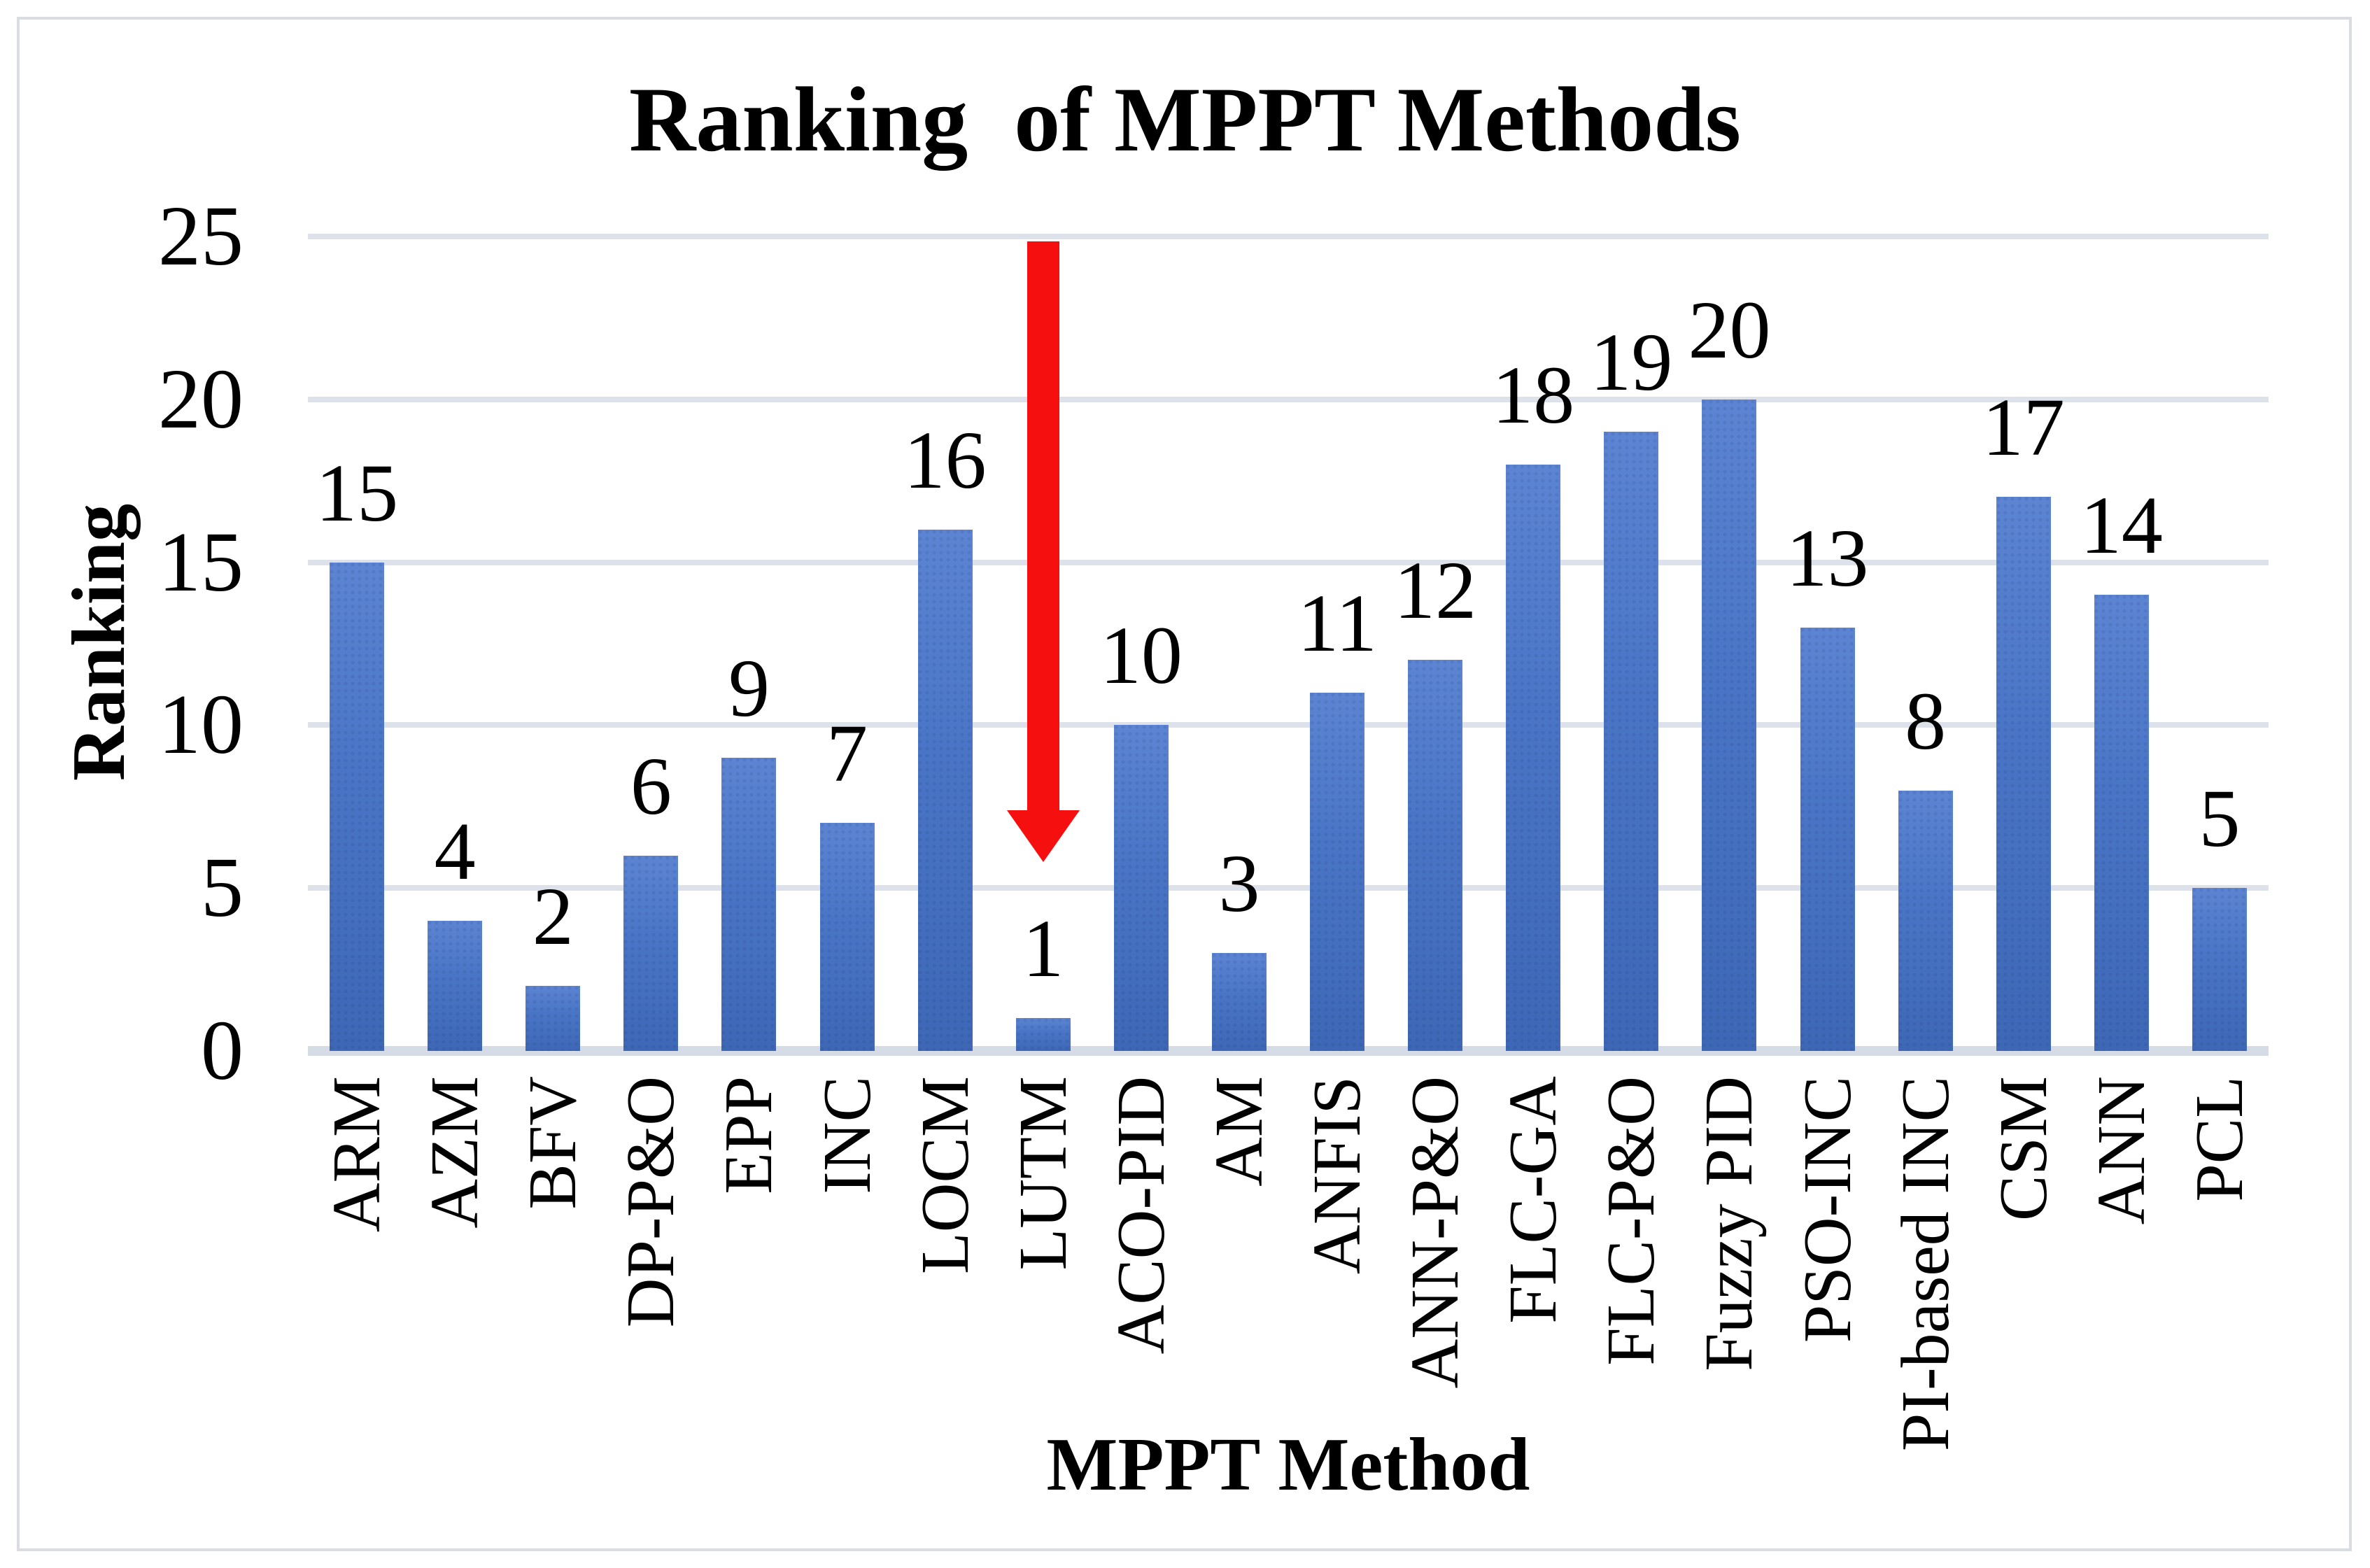 This screenshot has width=2370, height=1568. What do you see at coordinates (1288, 1051) in the screenshot?
I see `x-axis-line` at bounding box center [1288, 1051].